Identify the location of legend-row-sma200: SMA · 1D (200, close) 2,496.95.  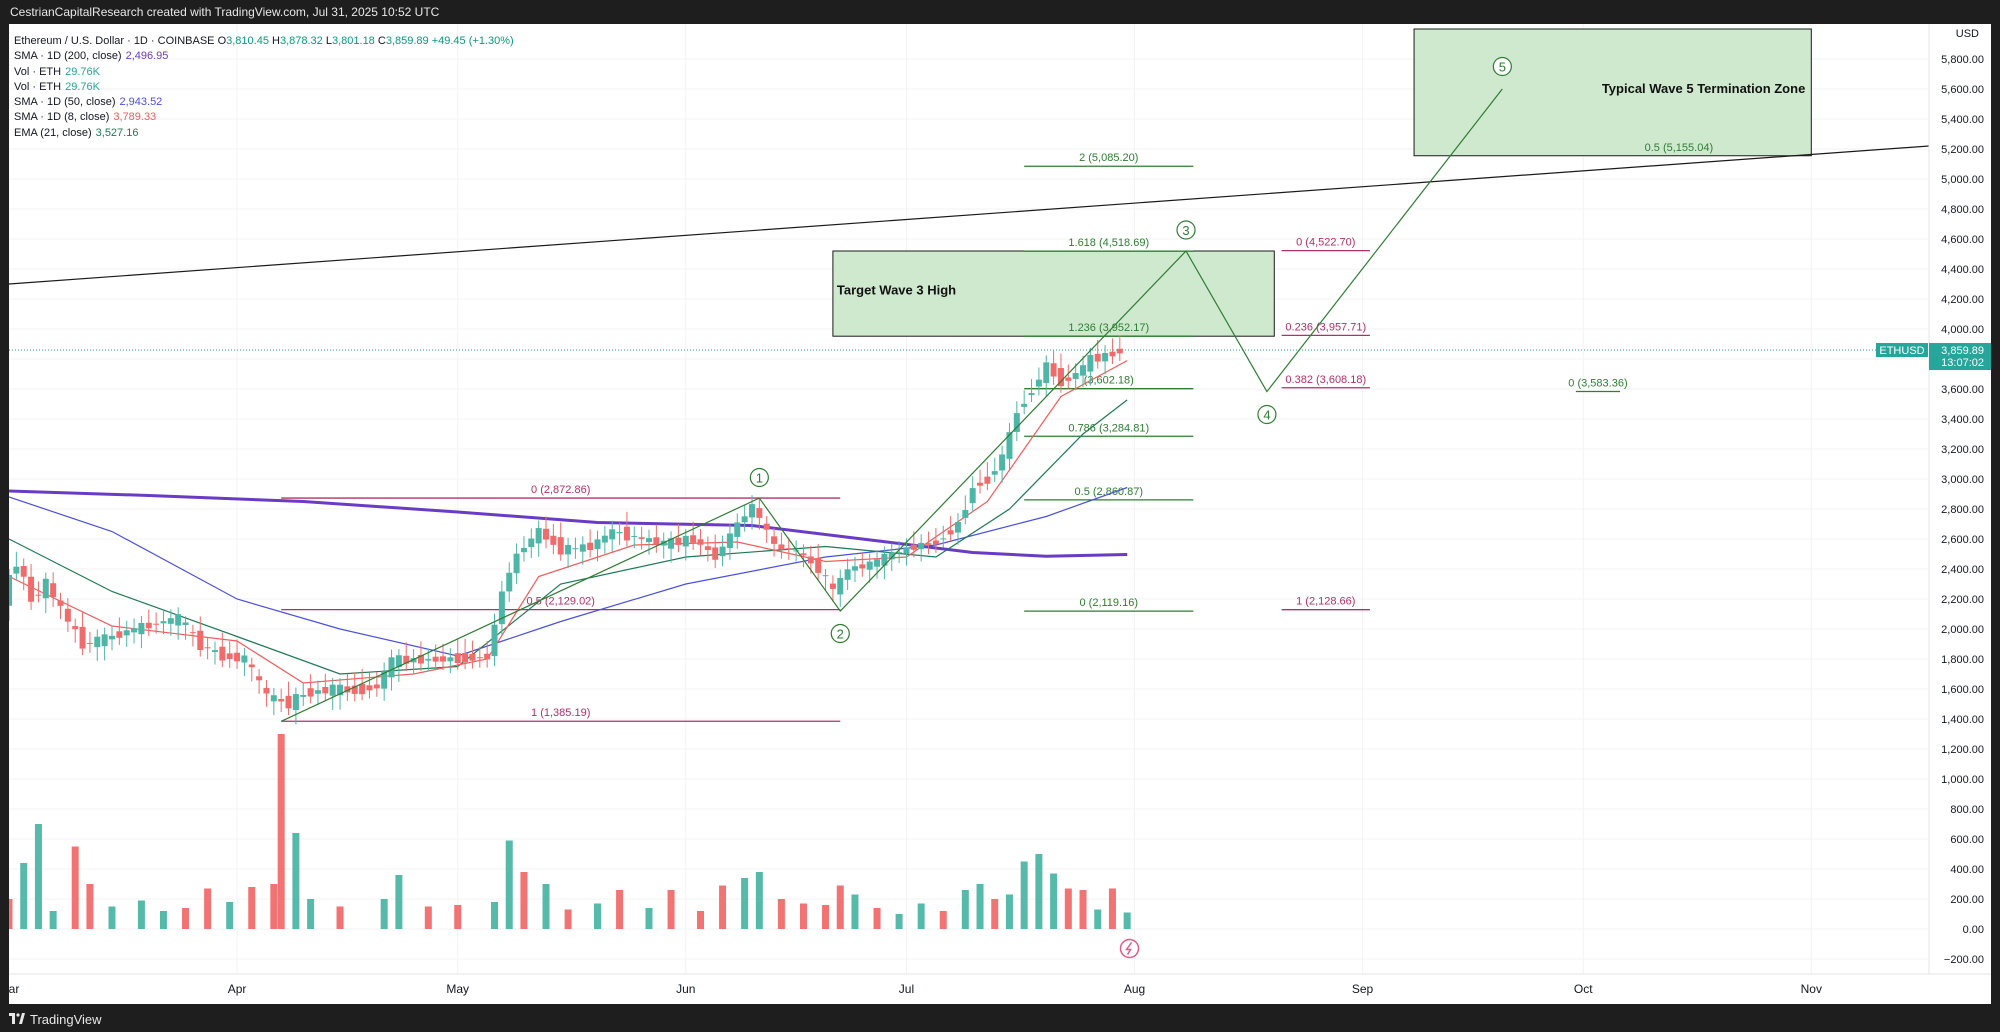
(264, 56).